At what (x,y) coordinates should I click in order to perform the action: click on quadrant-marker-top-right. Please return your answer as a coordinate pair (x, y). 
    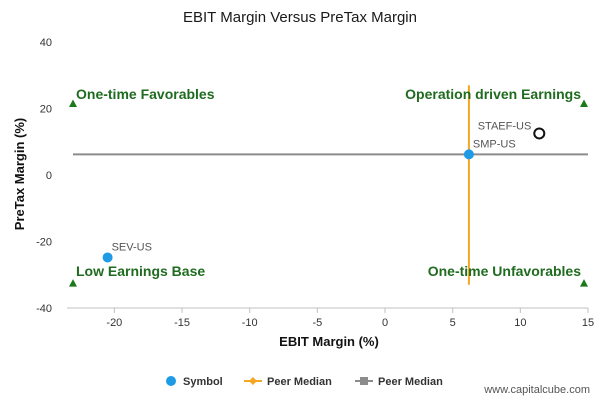
    Looking at the image, I should click on (584, 103).